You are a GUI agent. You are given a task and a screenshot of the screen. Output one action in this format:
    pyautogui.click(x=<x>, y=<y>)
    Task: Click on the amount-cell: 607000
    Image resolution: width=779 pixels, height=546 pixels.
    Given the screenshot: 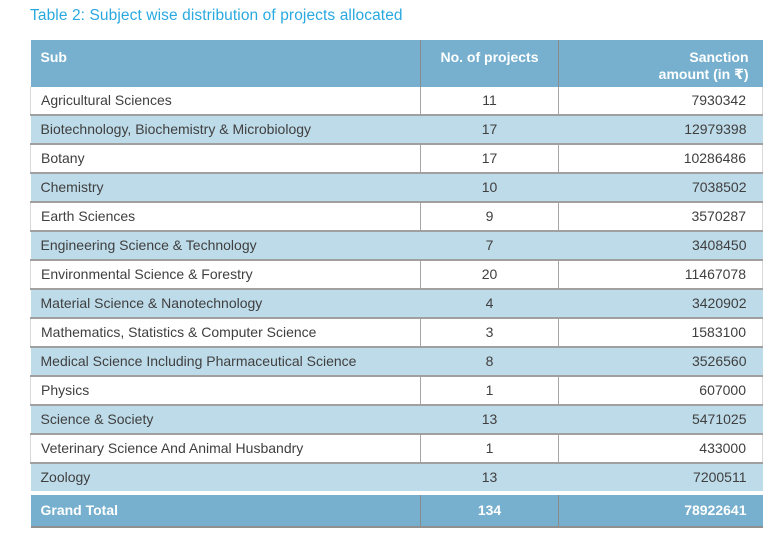 What is the action you would take?
    pyautogui.click(x=660, y=391)
    